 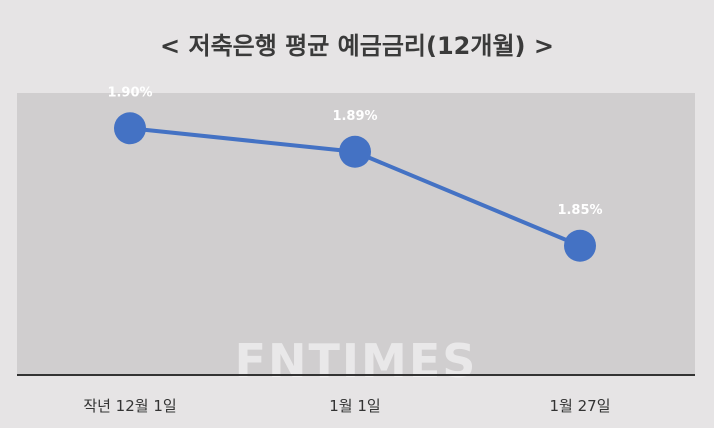 I want to click on x-tick-label: 1월 27일, so click(x=580, y=406).